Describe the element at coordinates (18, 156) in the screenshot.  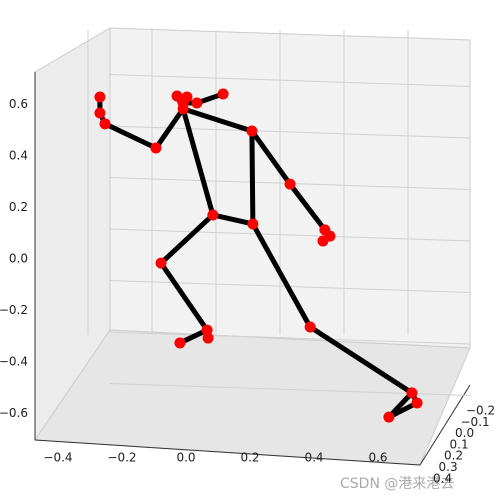
I see `y-tick-label: 0.4` at that location.